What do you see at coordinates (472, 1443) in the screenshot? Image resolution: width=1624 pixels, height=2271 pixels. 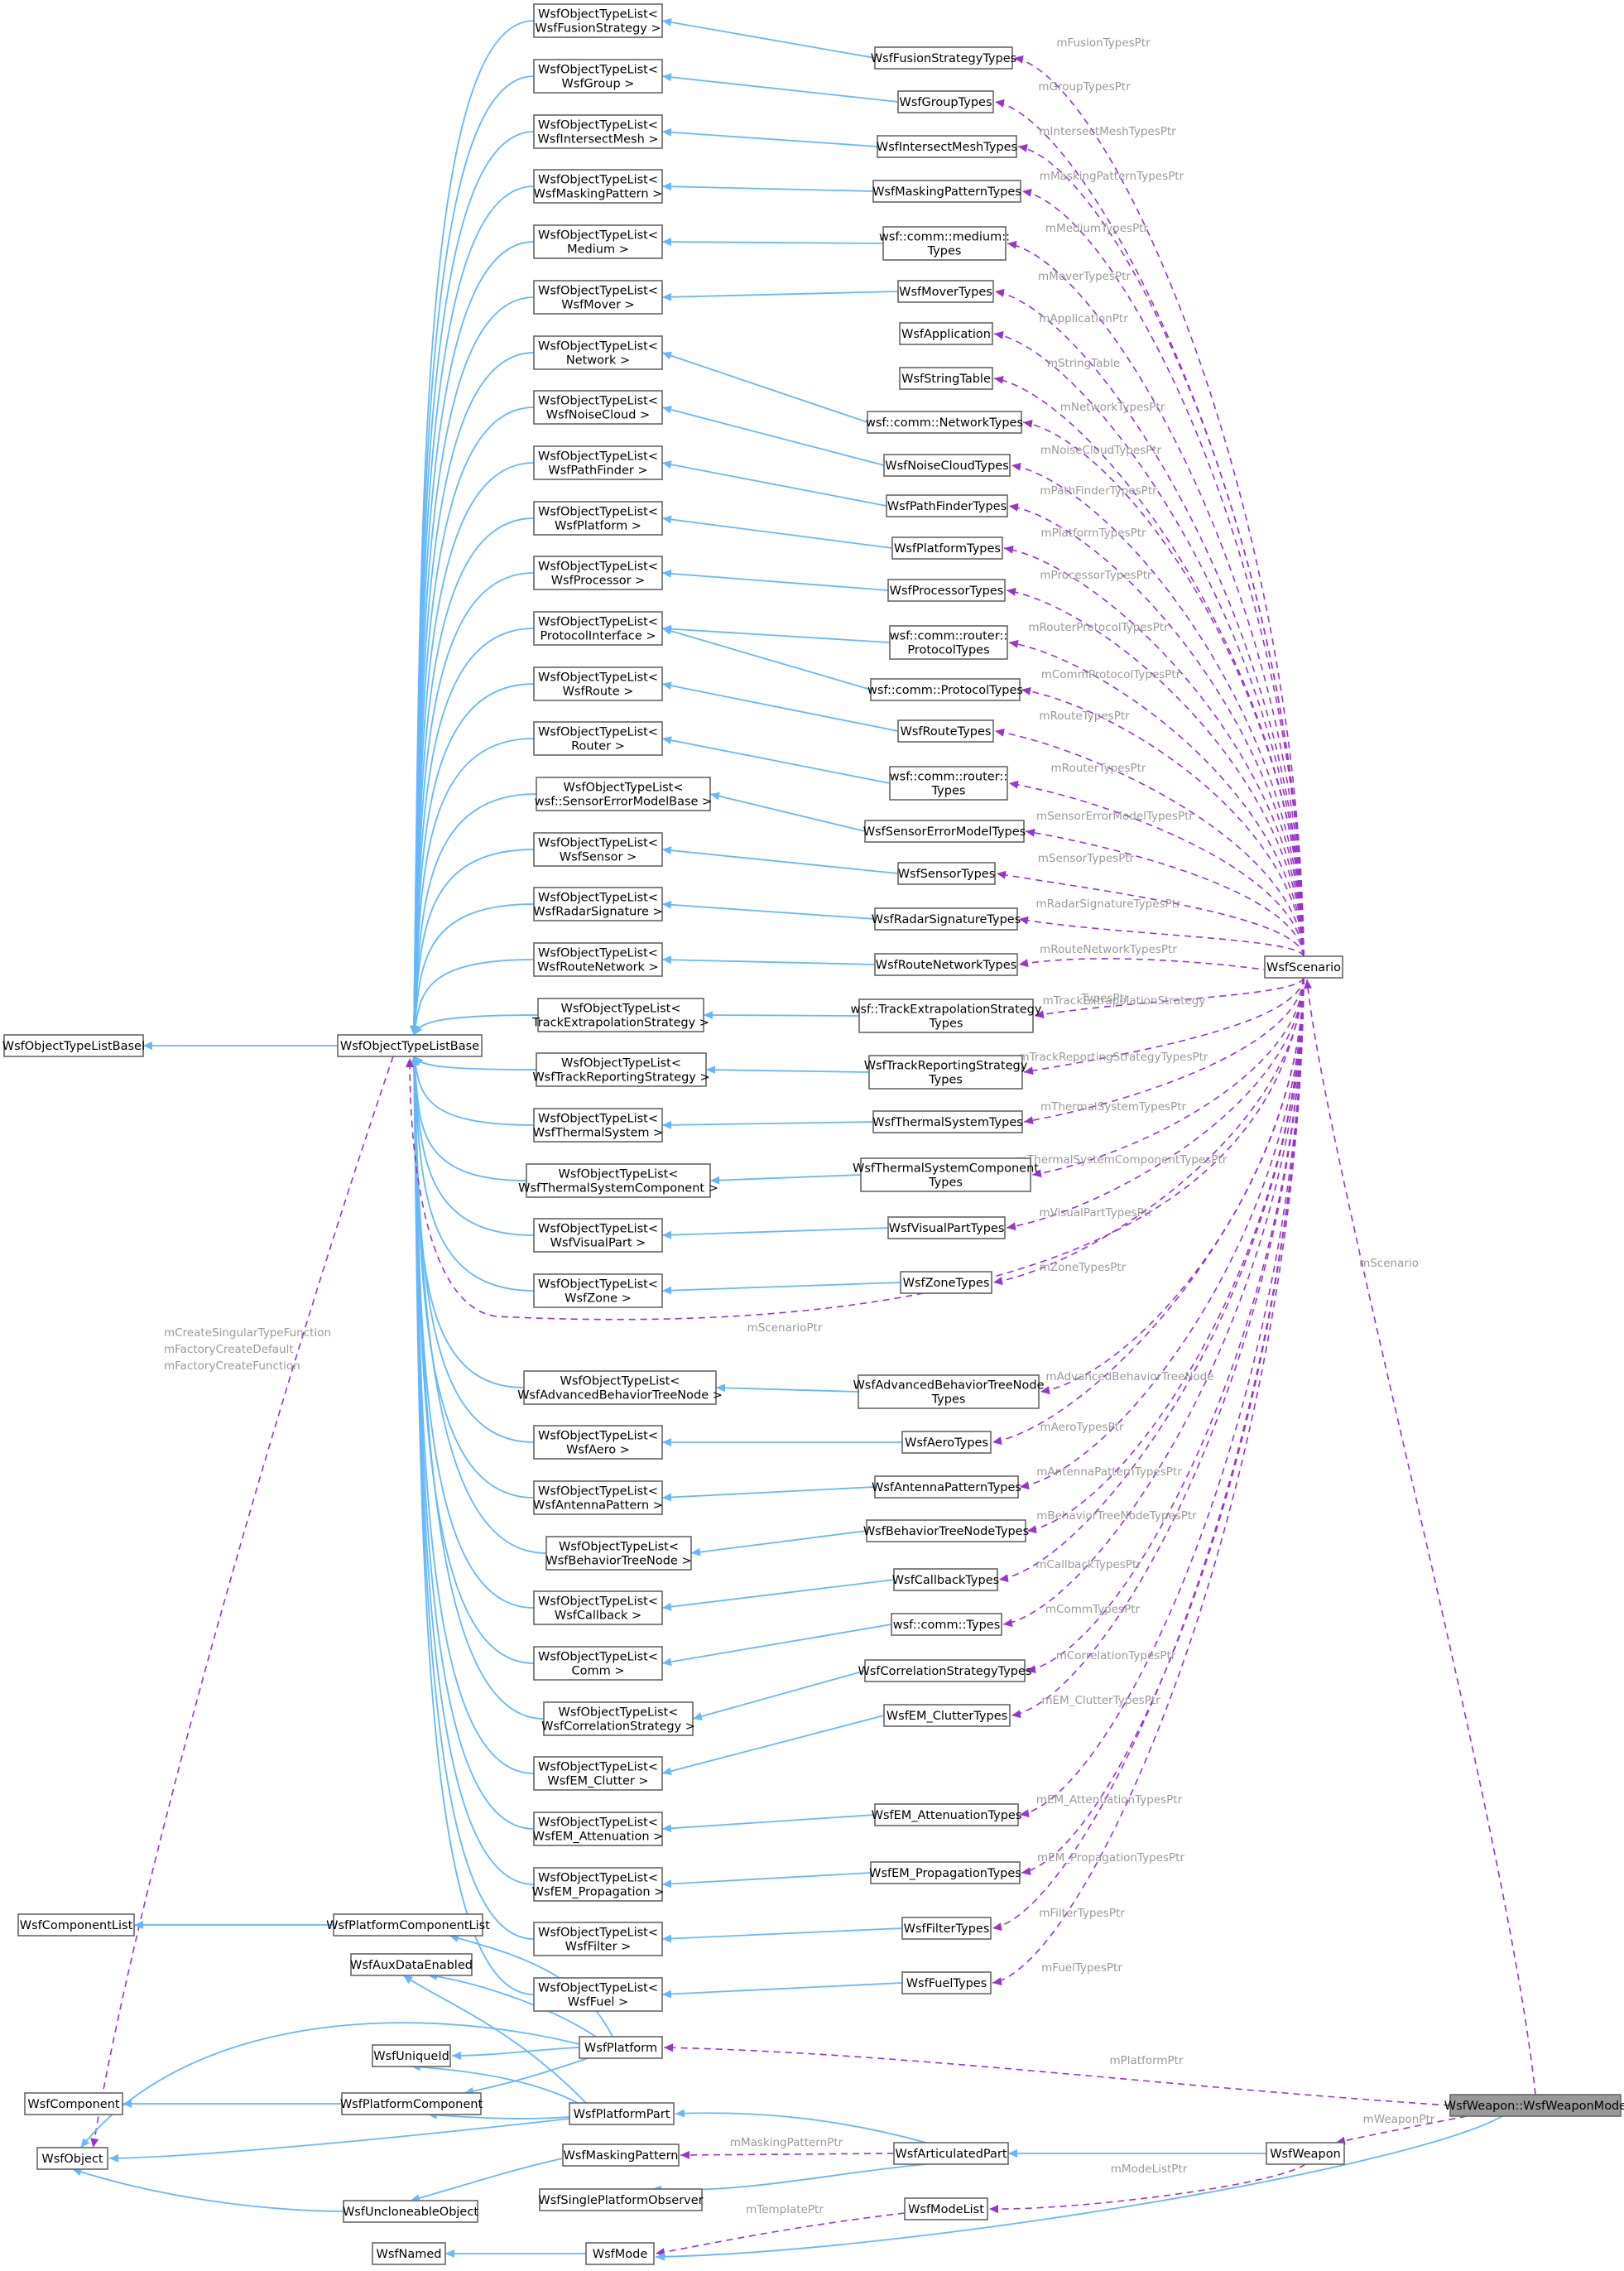 I see `inherit-edge-otl_em_attenuation` at bounding box center [472, 1443].